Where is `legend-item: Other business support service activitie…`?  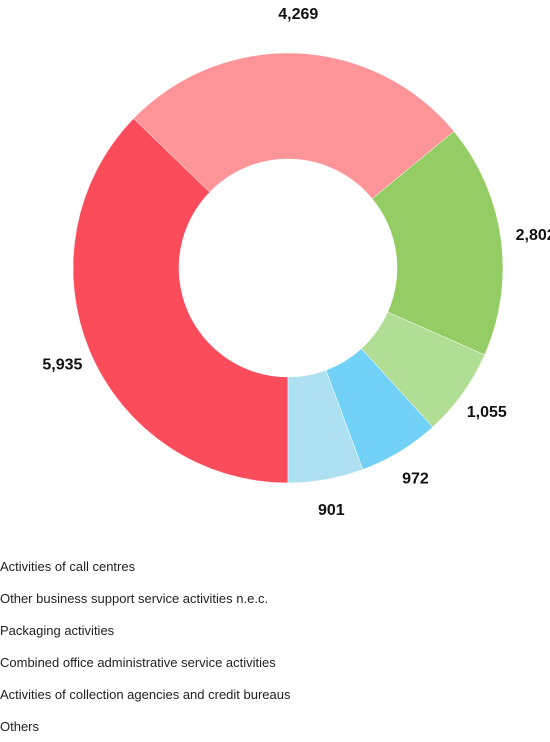
legend-item: Other business support service activitie… is located at coordinates (275, 598).